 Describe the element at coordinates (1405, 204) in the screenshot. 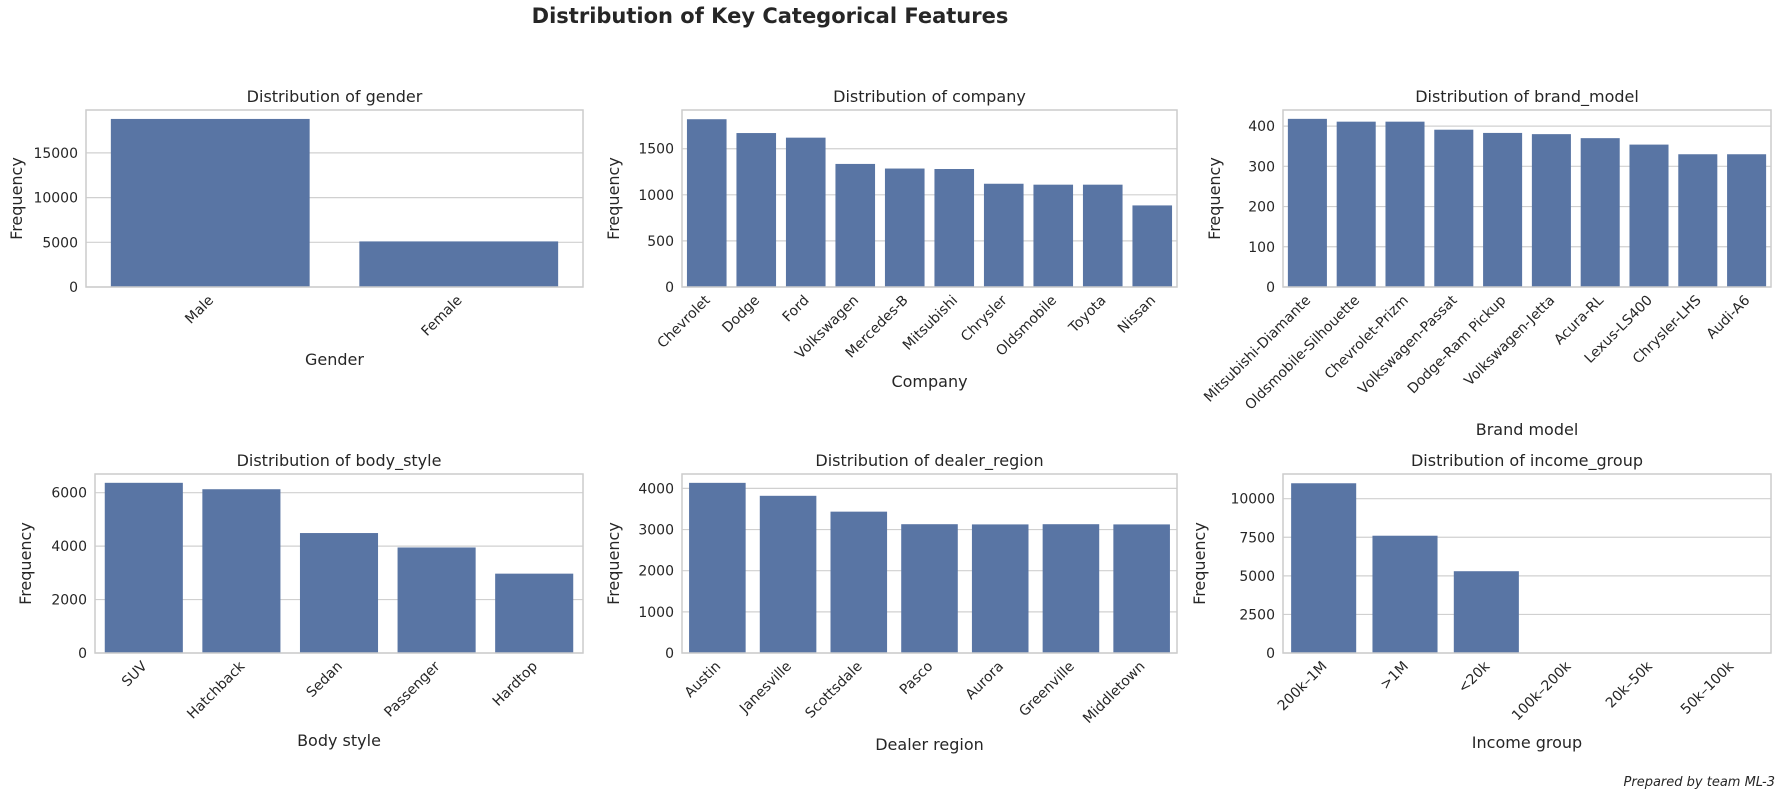

I see `bar-chevrolet-prizm` at that location.